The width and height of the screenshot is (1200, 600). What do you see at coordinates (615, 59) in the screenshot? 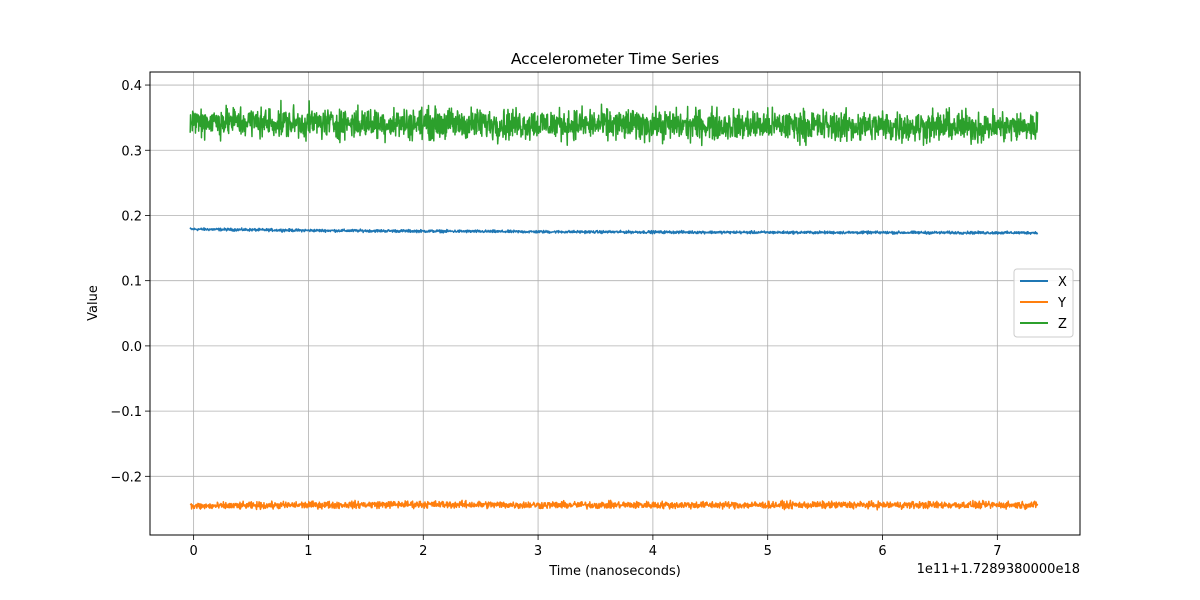
I see `chart-title: Accelerometer Time Series` at bounding box center [615, 59].